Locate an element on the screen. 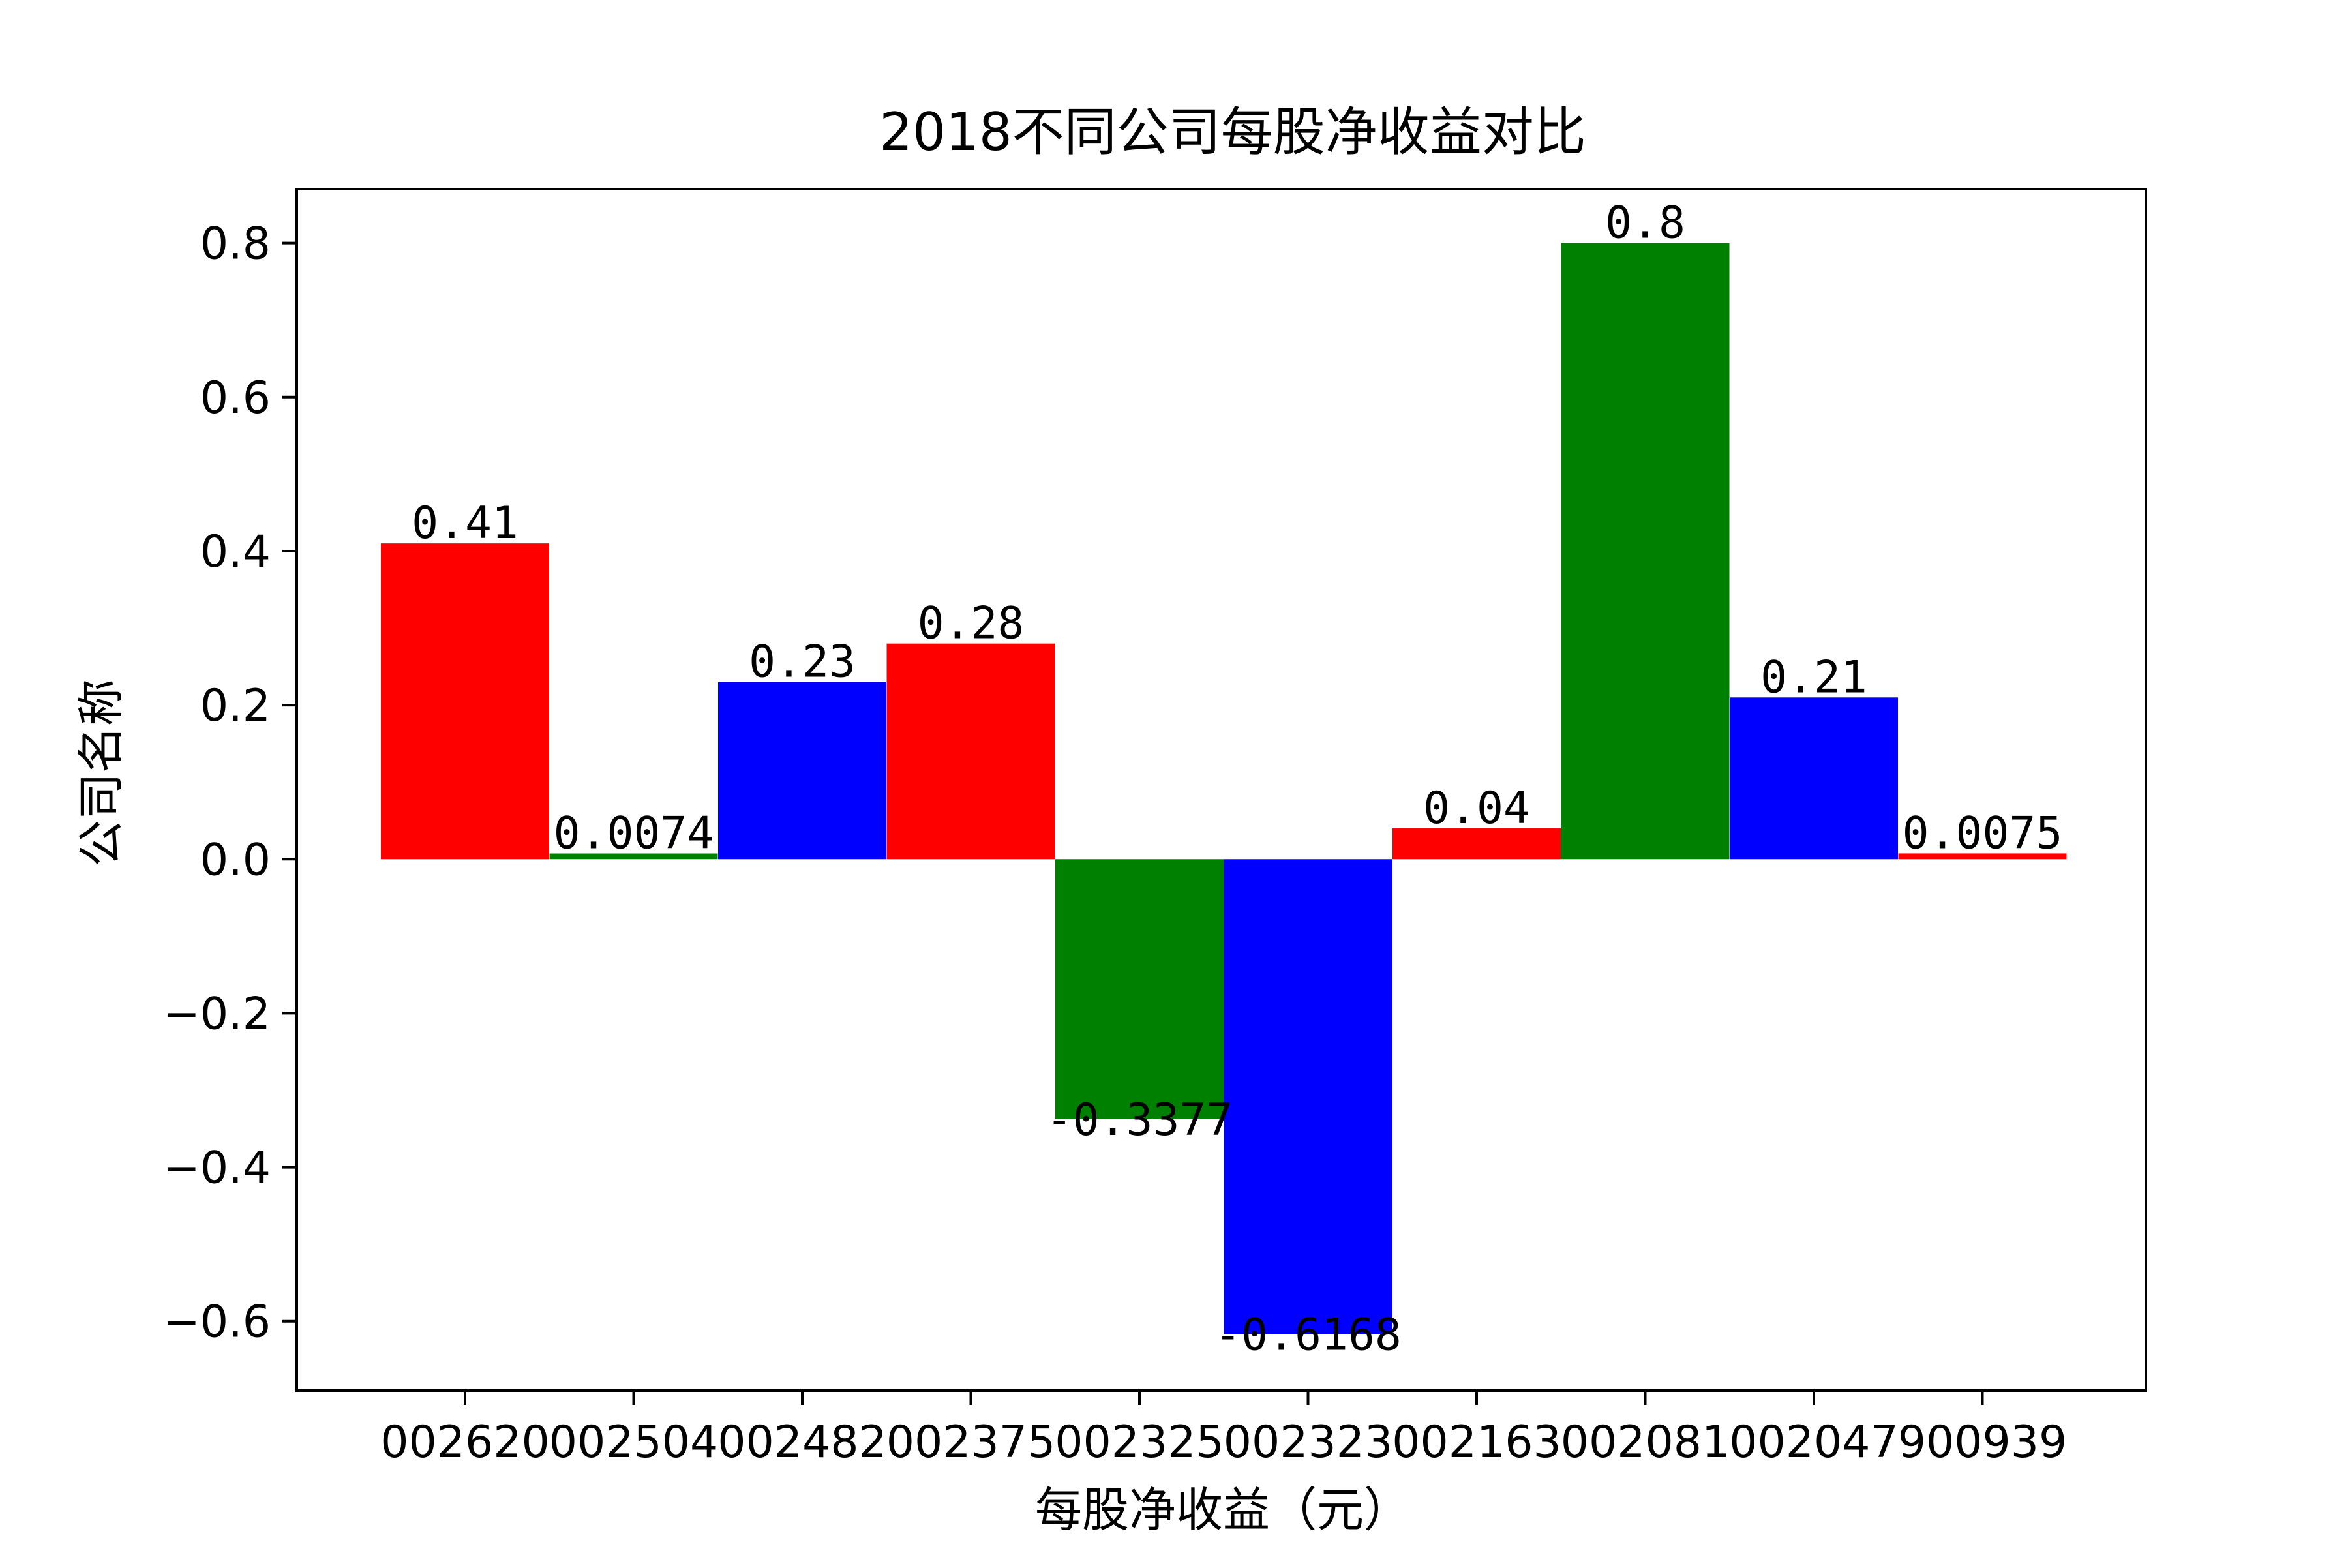 Image resolution: width=2348 pixels, height=1568 pixels. value-label-002323: -0.6168 is located at coordinates (1308, 1335).